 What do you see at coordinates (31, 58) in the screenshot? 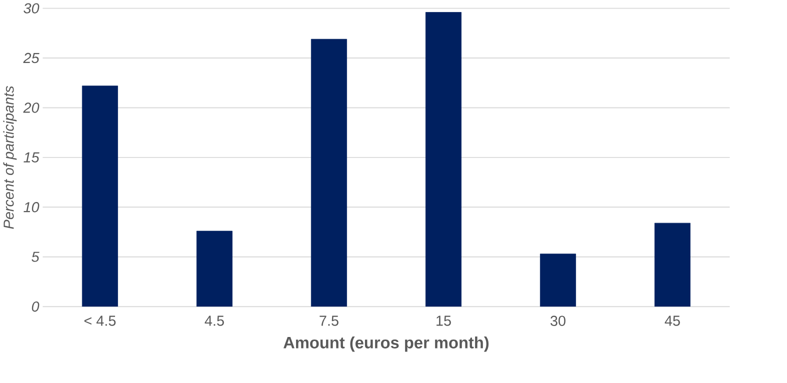
I see `y-tick-label: 25` at bounding box center [31, 58].